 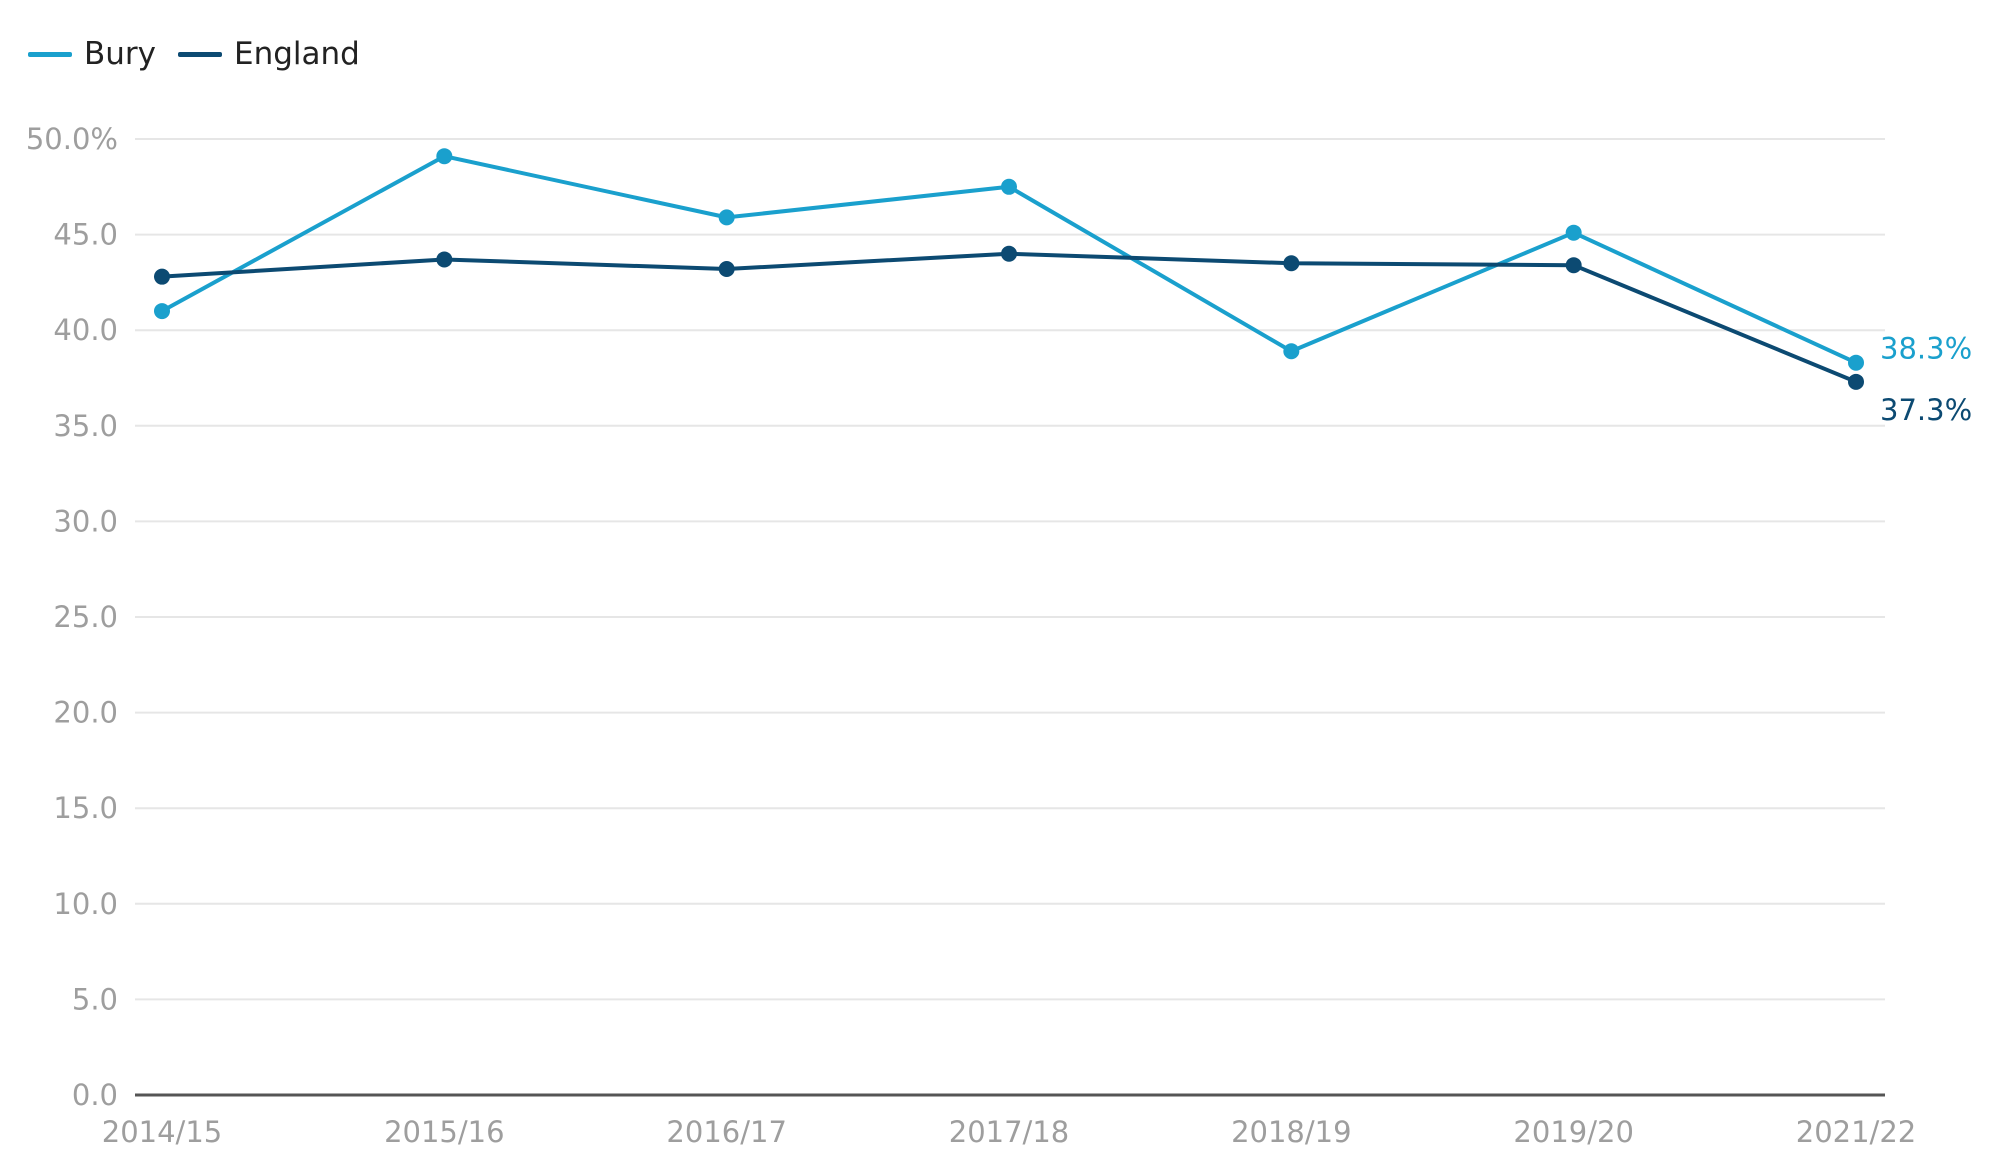 I want to click on series-line, so click(x=1009, y=317).